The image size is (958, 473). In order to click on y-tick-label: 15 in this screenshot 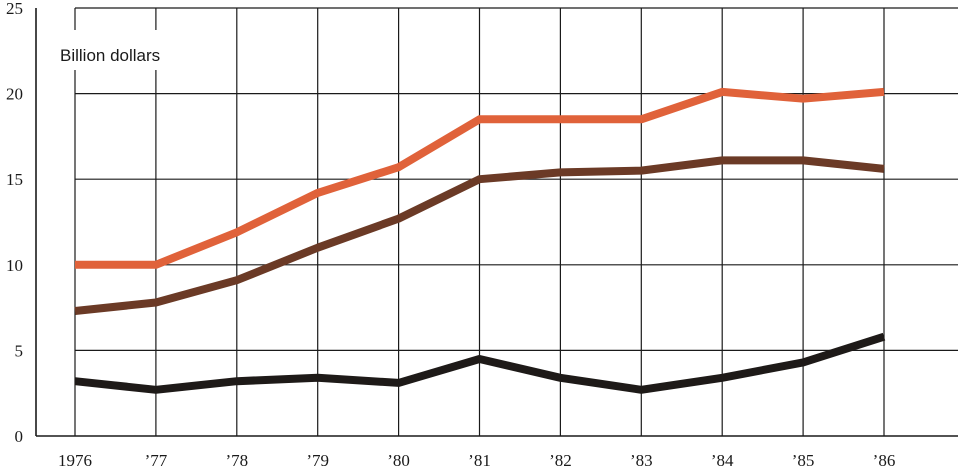, I will do `click(14, 179)`.